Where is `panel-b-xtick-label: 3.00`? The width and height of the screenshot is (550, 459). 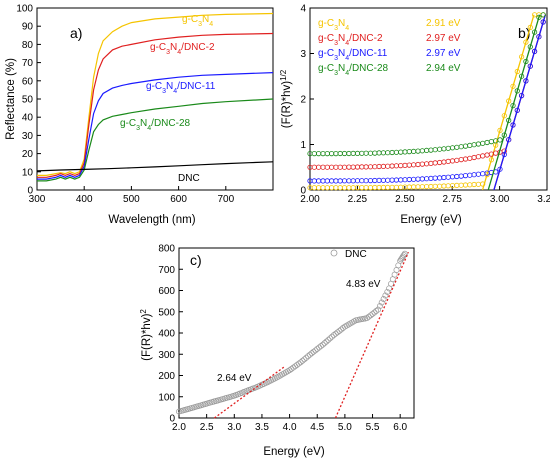 panel-b-xtick-label: 3.00 is located at coordinates (500, 199).